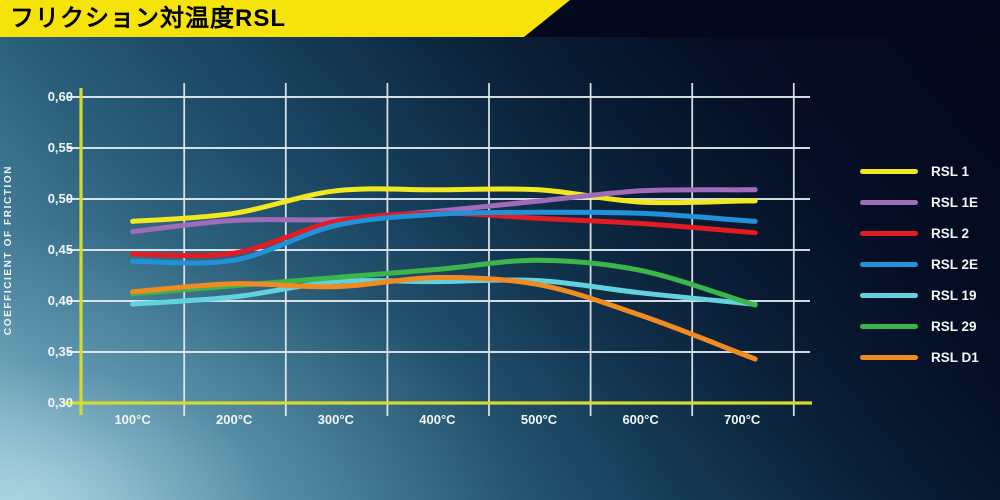  I want to click on legend-item-rsl-19: RSL 19, so click(919, 295).